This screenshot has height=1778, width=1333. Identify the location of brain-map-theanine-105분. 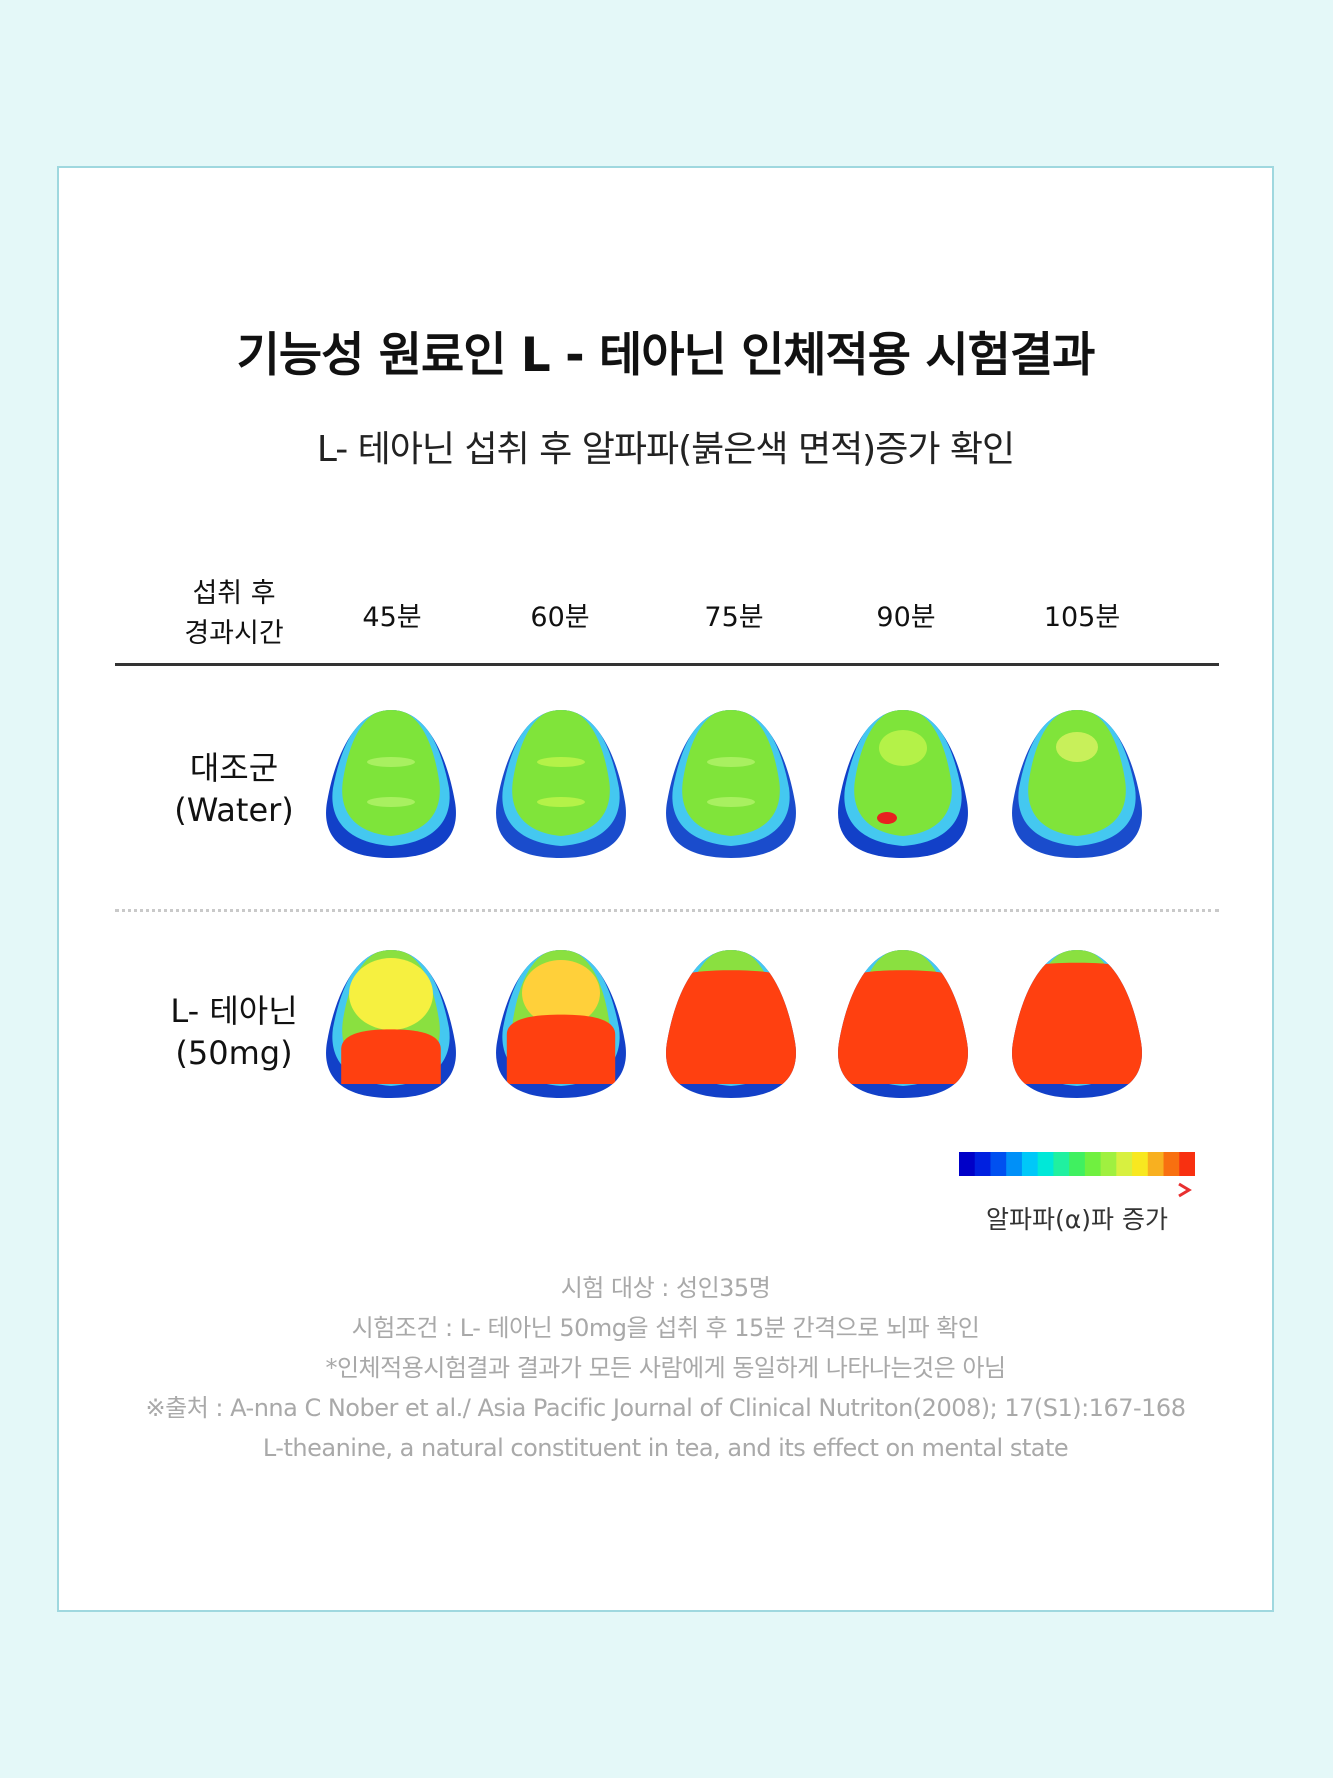
(1077, 1024).